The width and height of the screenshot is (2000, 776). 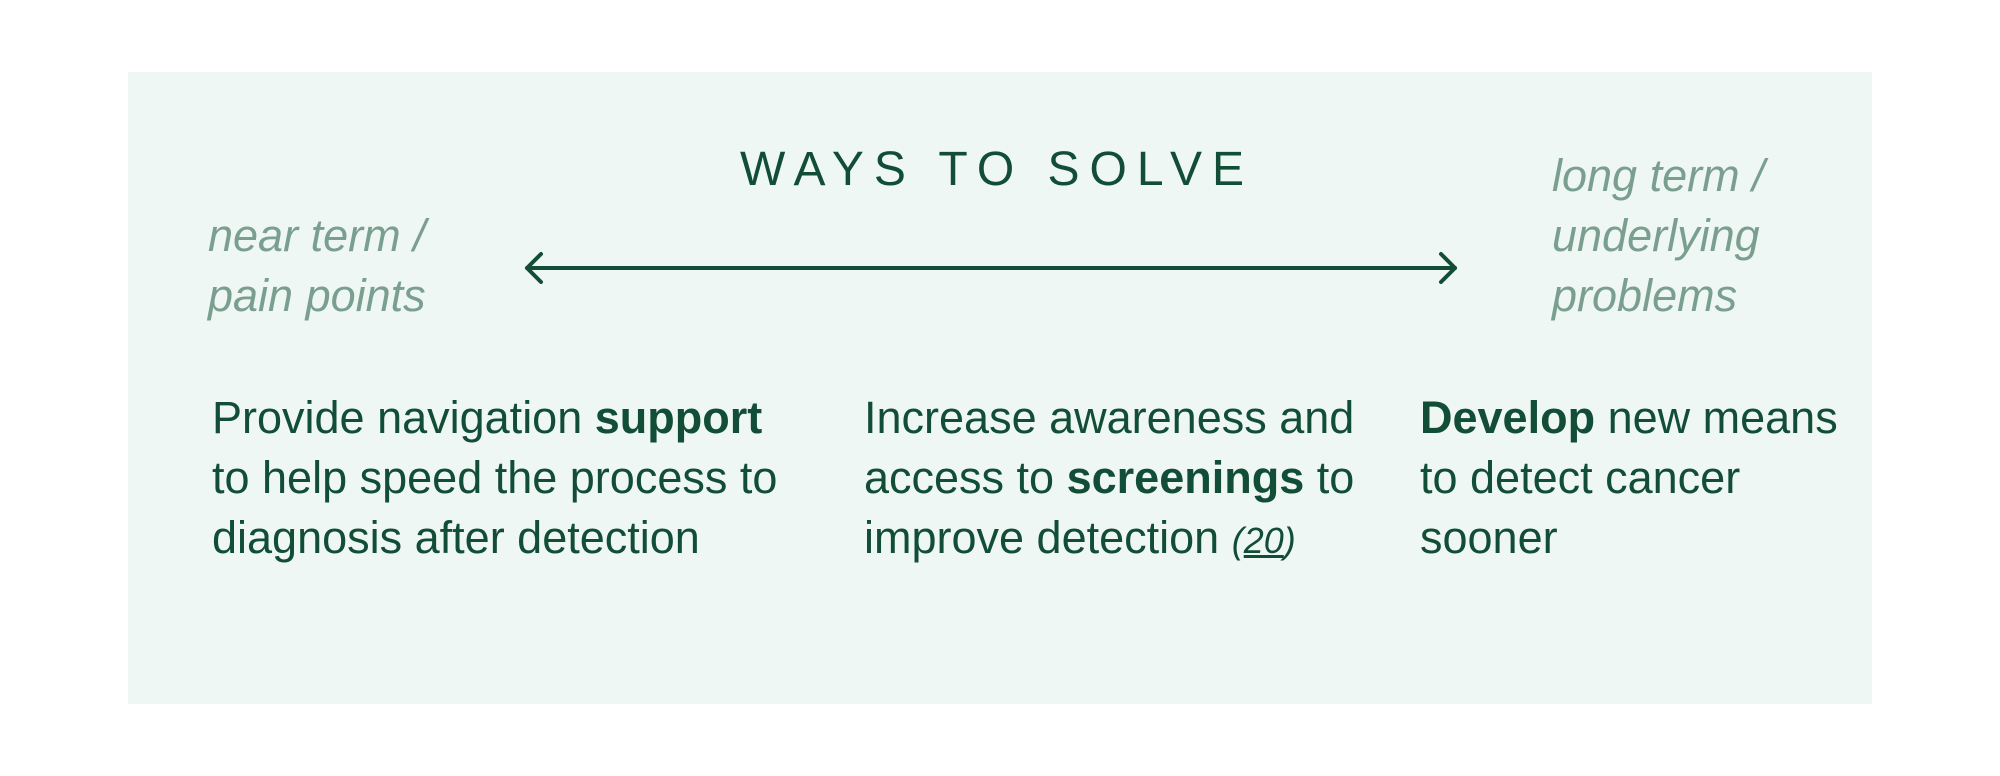 I want to click on long-term-label-line3: problems, so click(x=1645, y=295).